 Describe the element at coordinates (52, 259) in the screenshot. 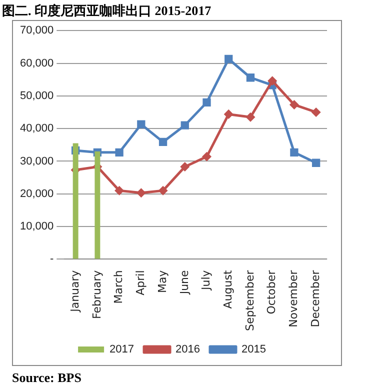

I see `y-tick-label: -` at that location.